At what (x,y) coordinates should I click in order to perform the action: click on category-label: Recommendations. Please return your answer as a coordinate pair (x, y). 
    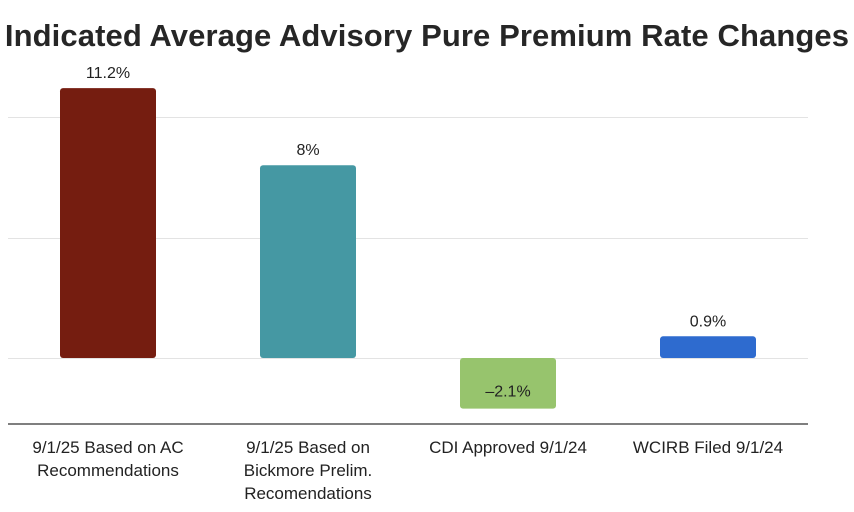
    Looking at the image, I should click on (108, 470).